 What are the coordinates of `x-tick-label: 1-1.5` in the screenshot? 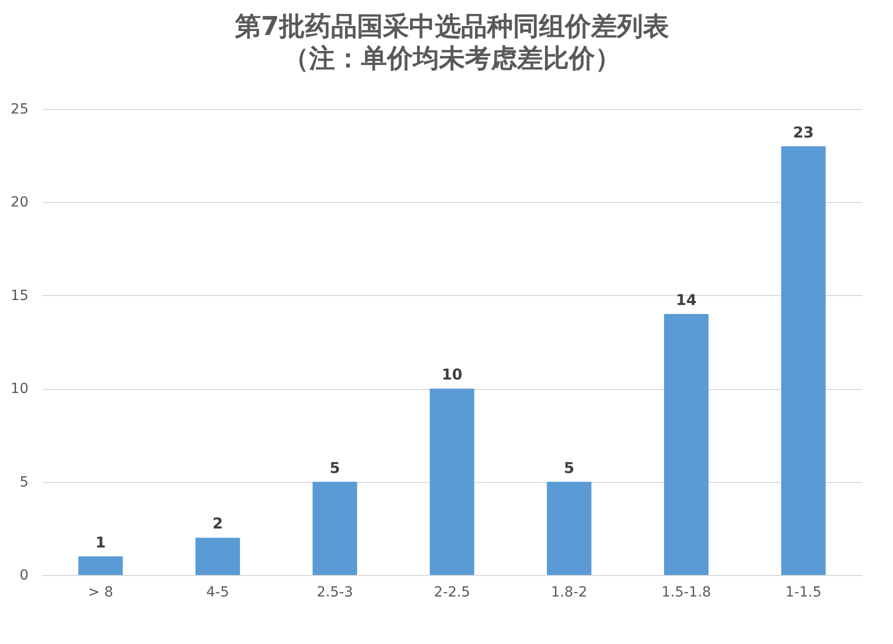 It's located at (803, 592).